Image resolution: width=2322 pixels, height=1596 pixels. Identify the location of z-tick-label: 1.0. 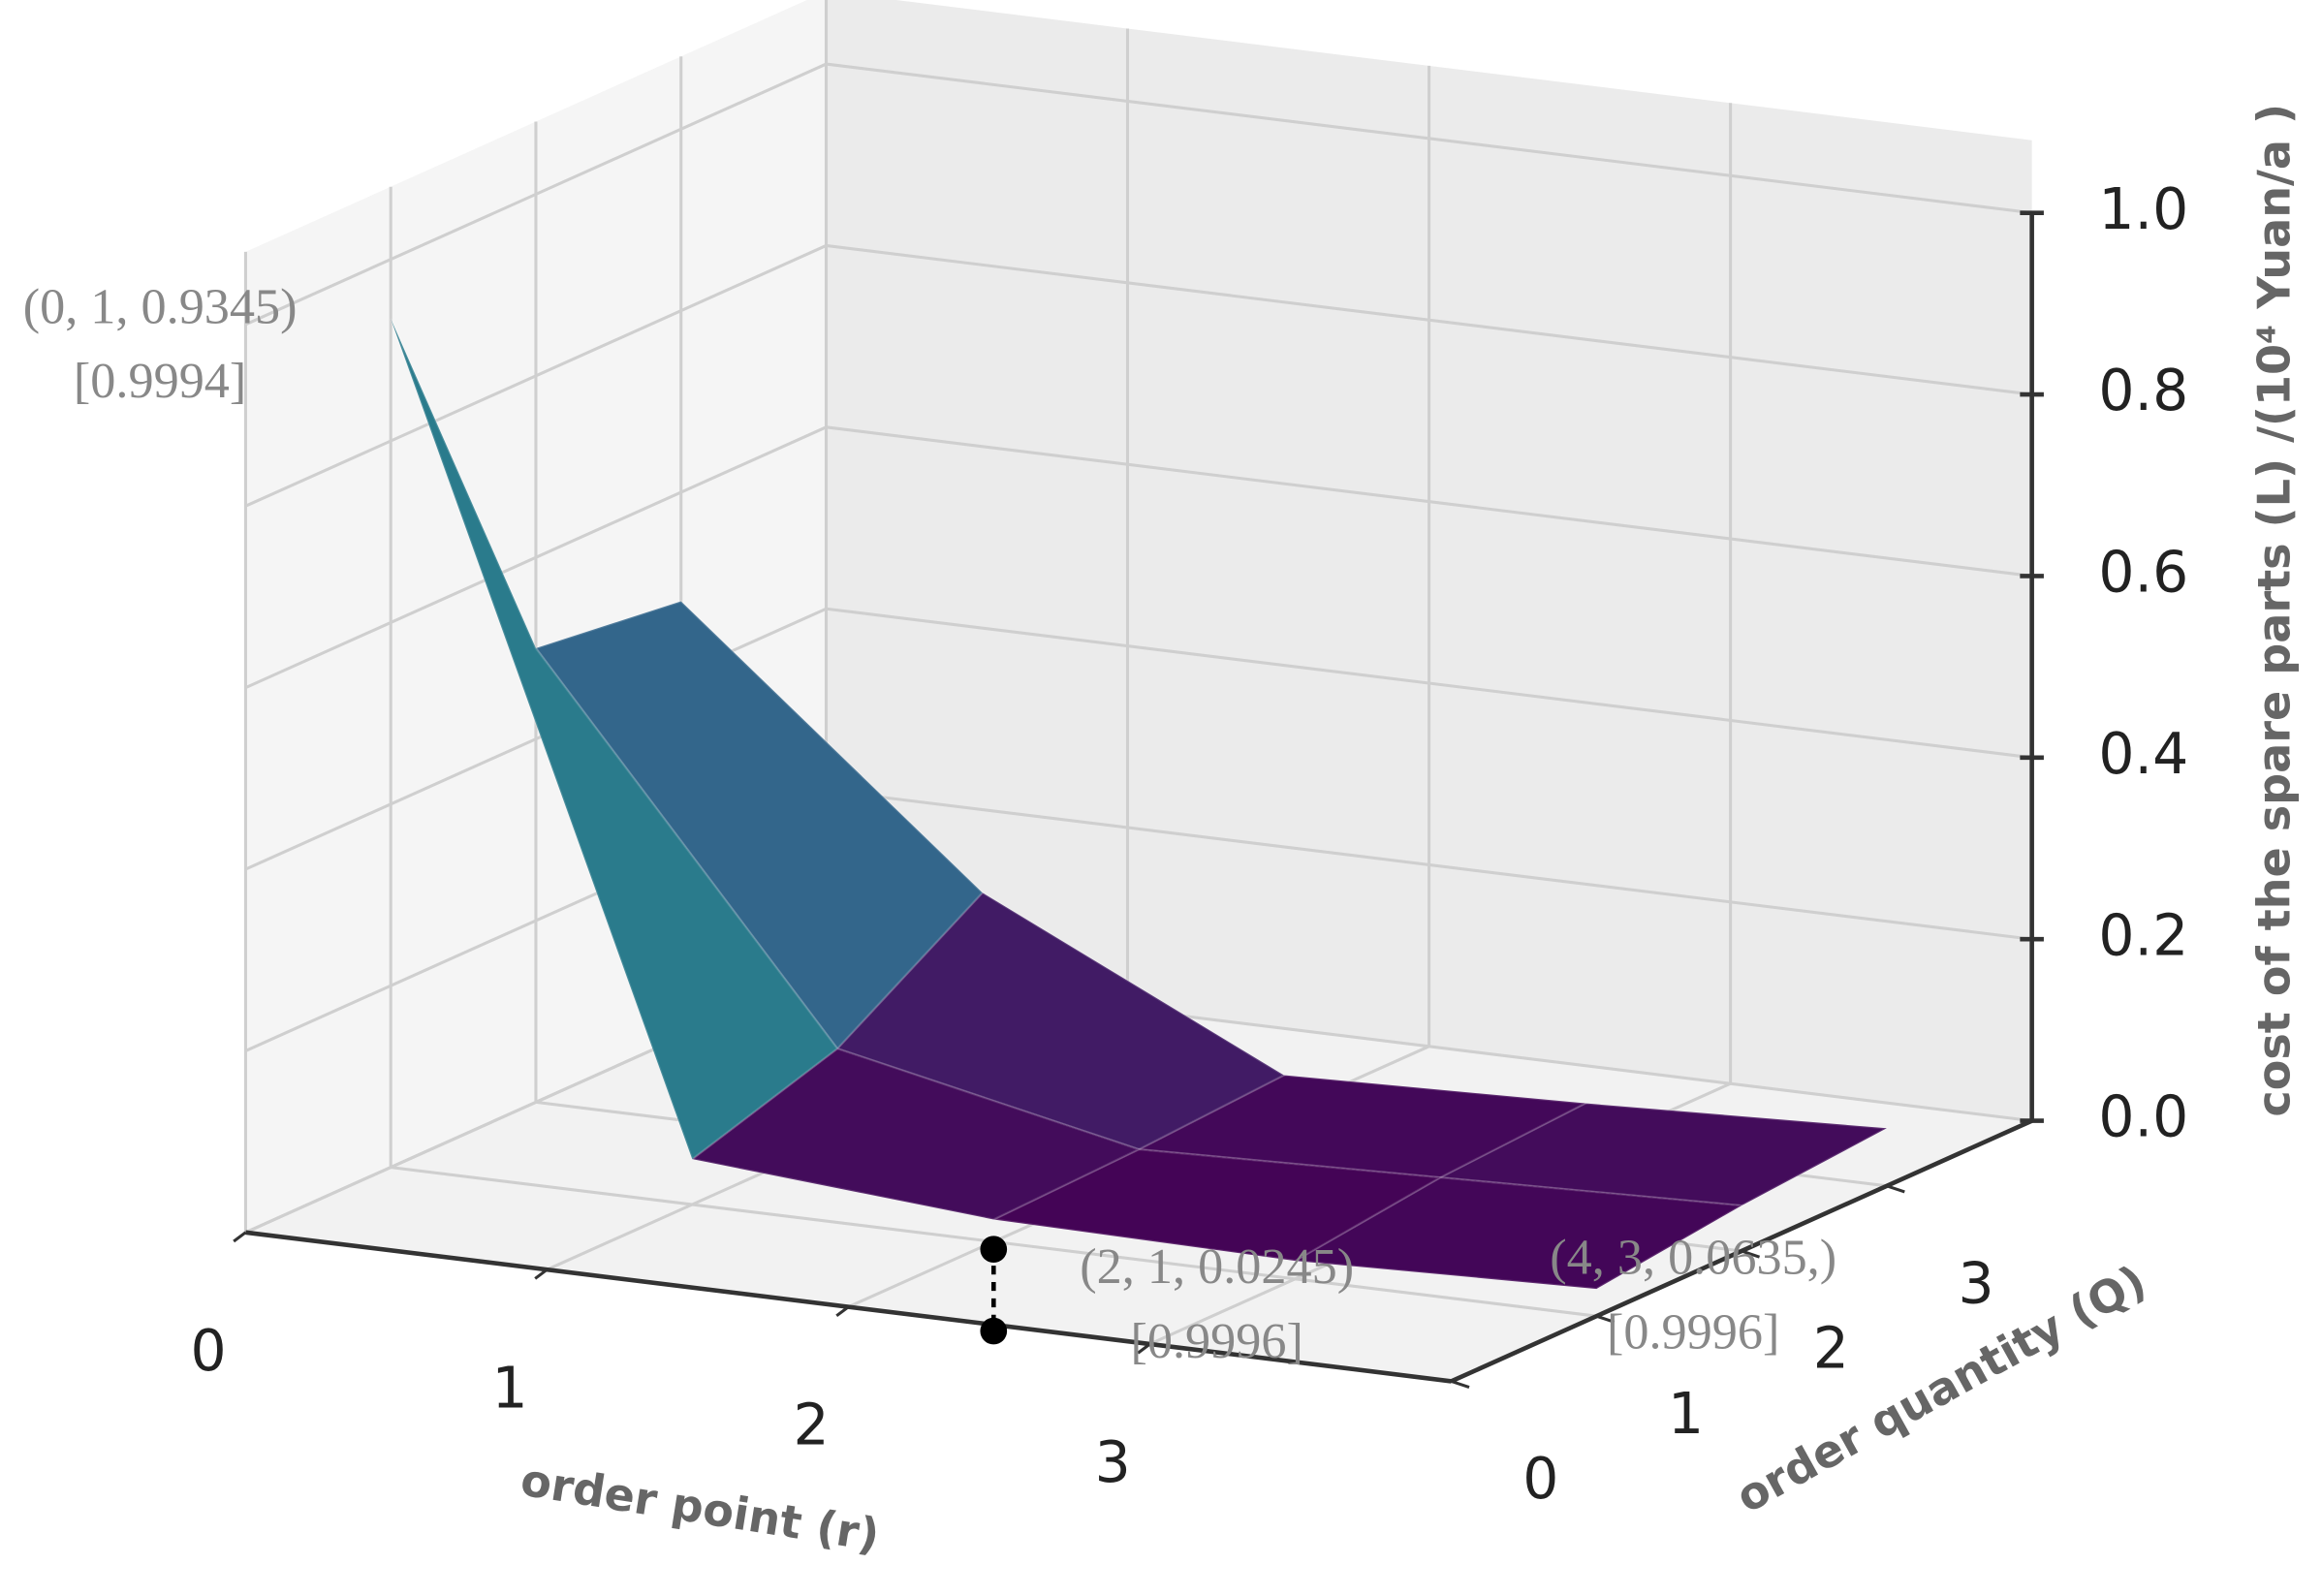
(2143, 209).